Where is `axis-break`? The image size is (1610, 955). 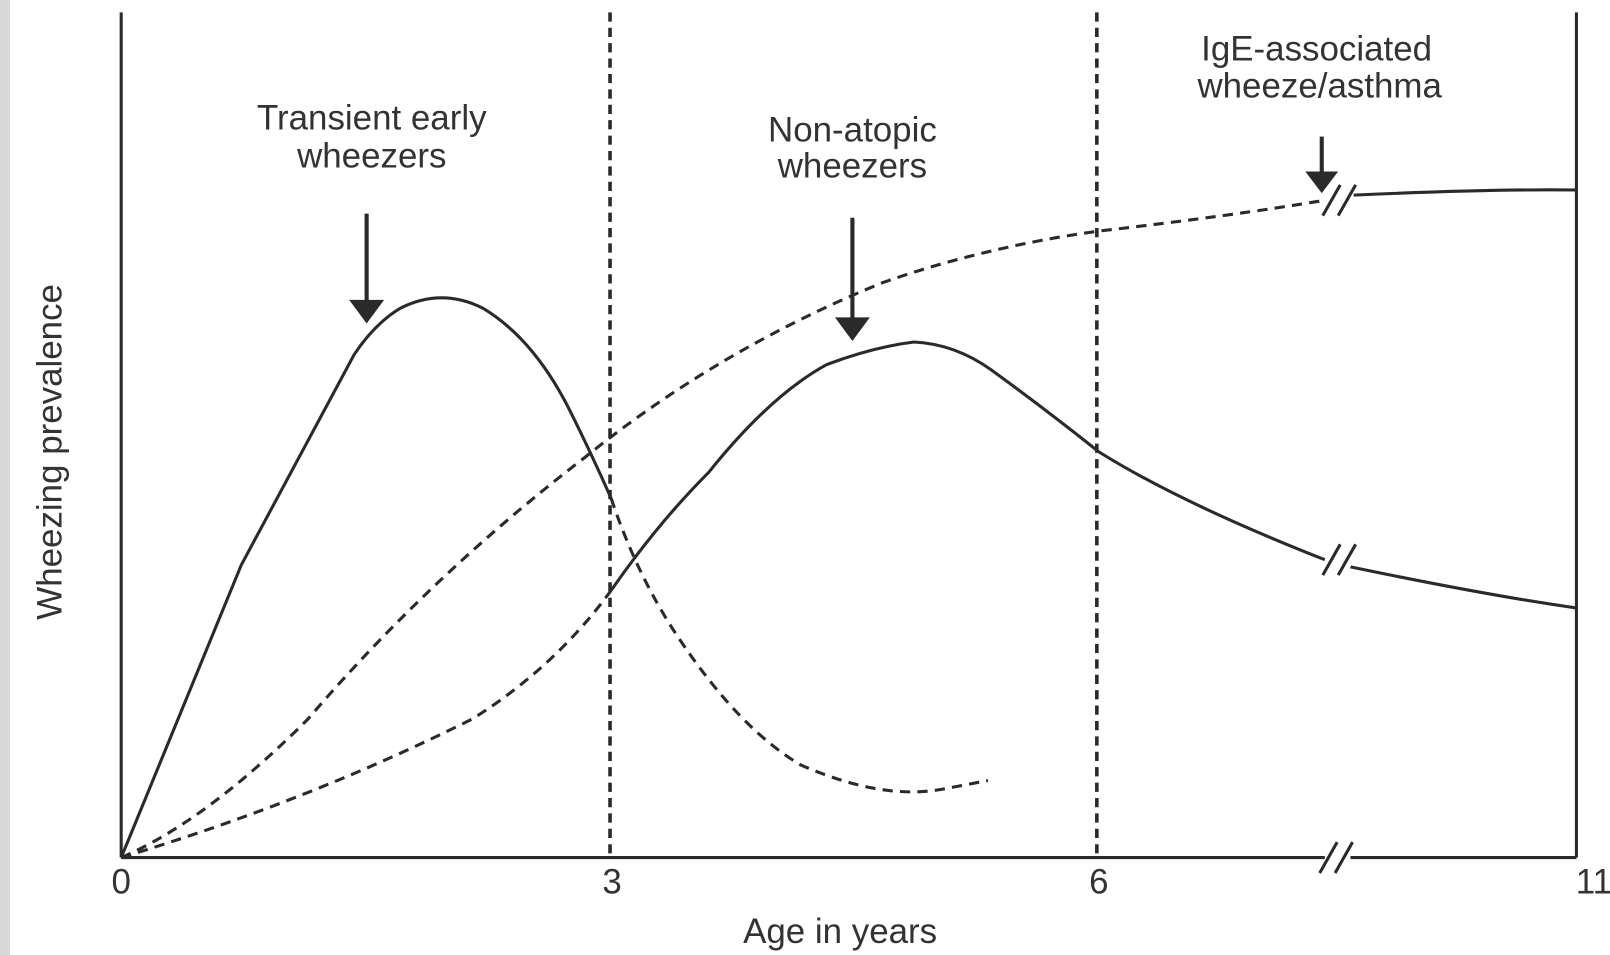
axis-break is located at coordinates (1337, 529).